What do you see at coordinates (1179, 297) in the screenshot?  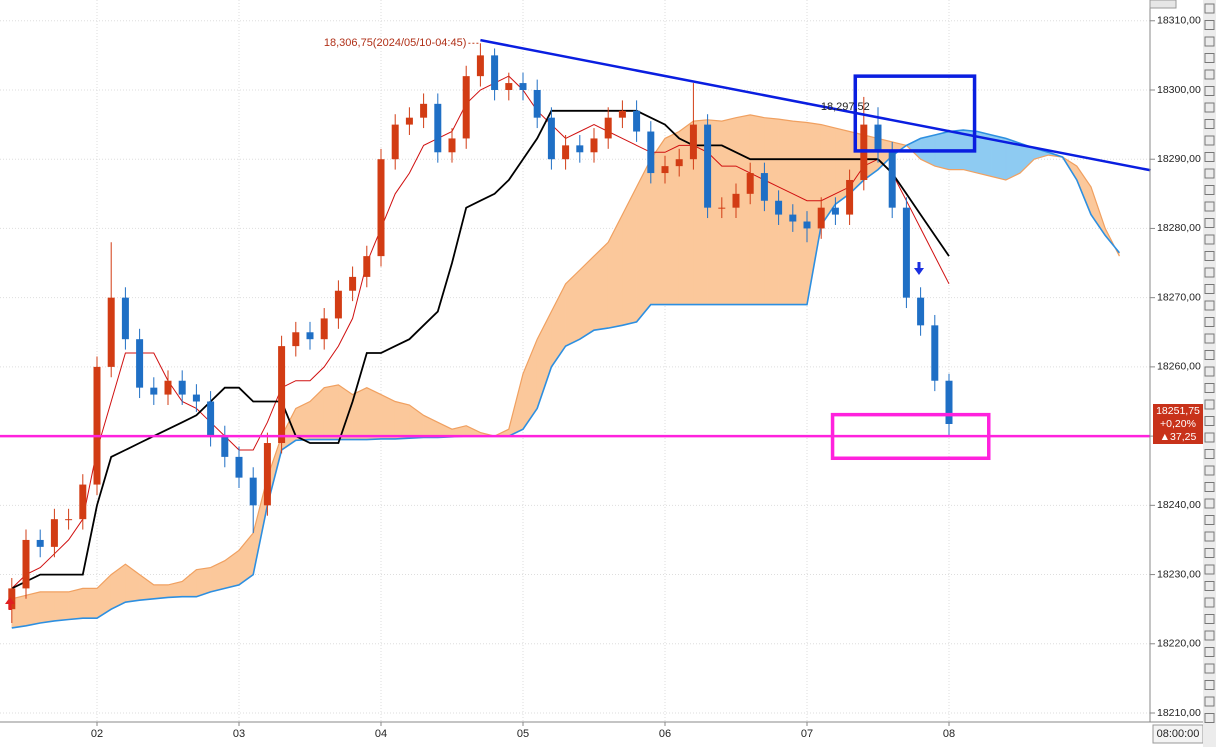 I see `y-tick-label: 18270,00` at bounding box center [1179, 297].